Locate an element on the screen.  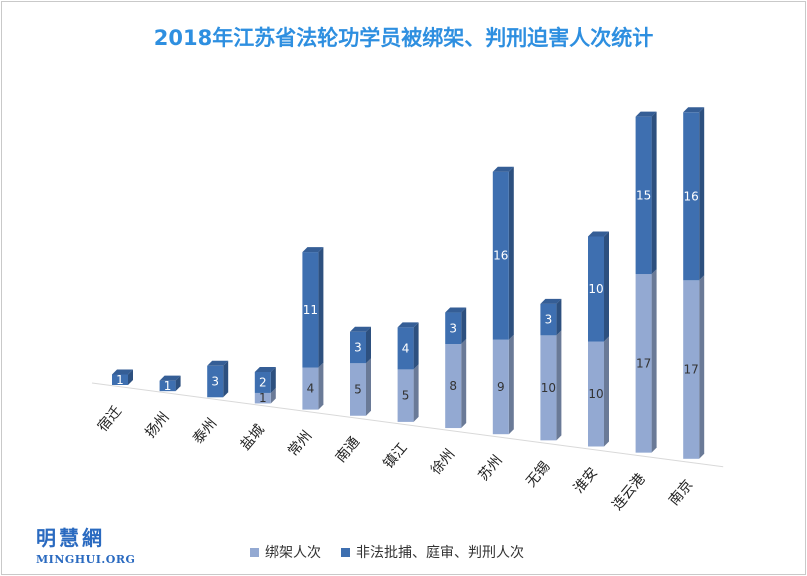
logo-english: MINGHUI.ORG is located at coordinates (86, 559).